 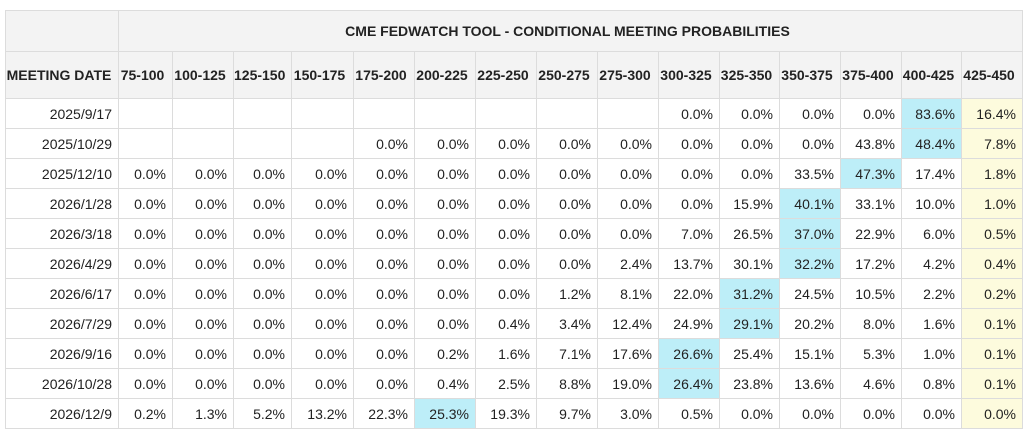 I want to click on probability-cell: 30.1%, so click(x=749, y=263).